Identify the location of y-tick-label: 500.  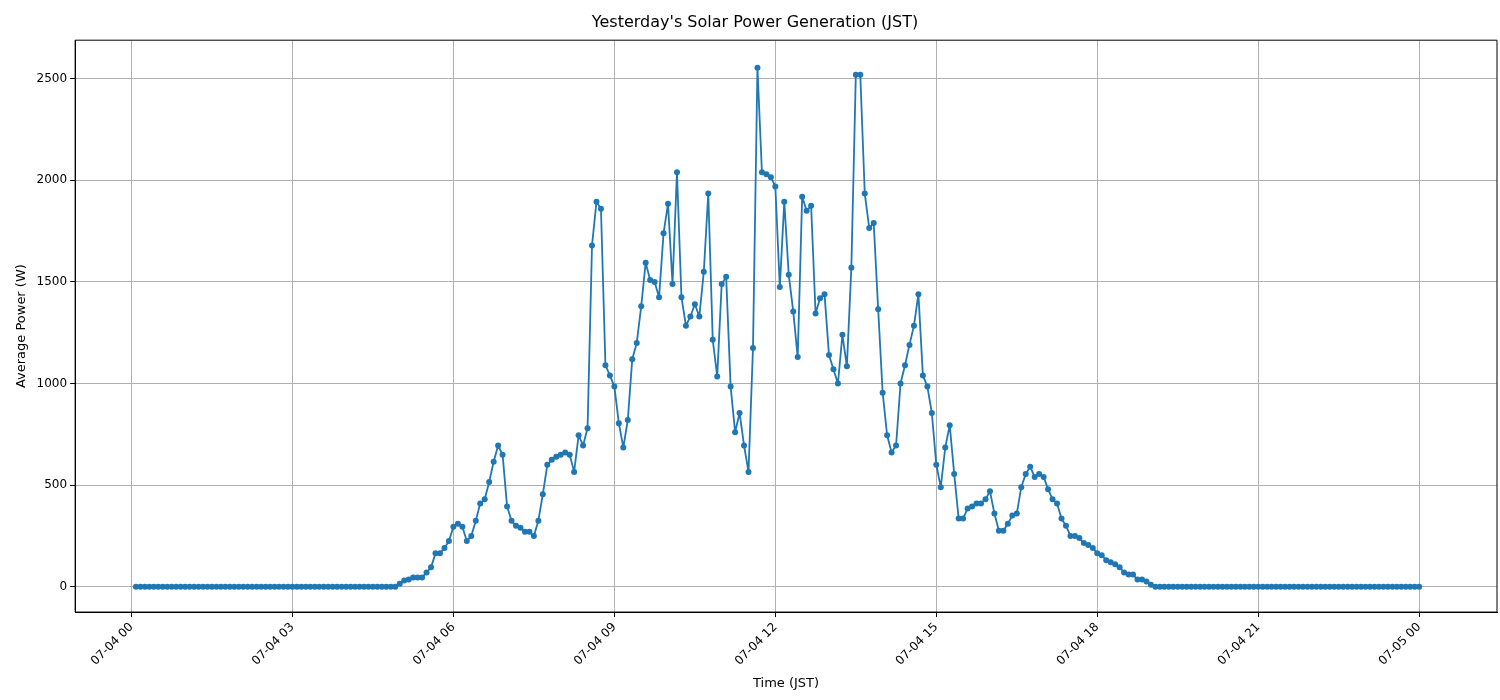
(56, 484).